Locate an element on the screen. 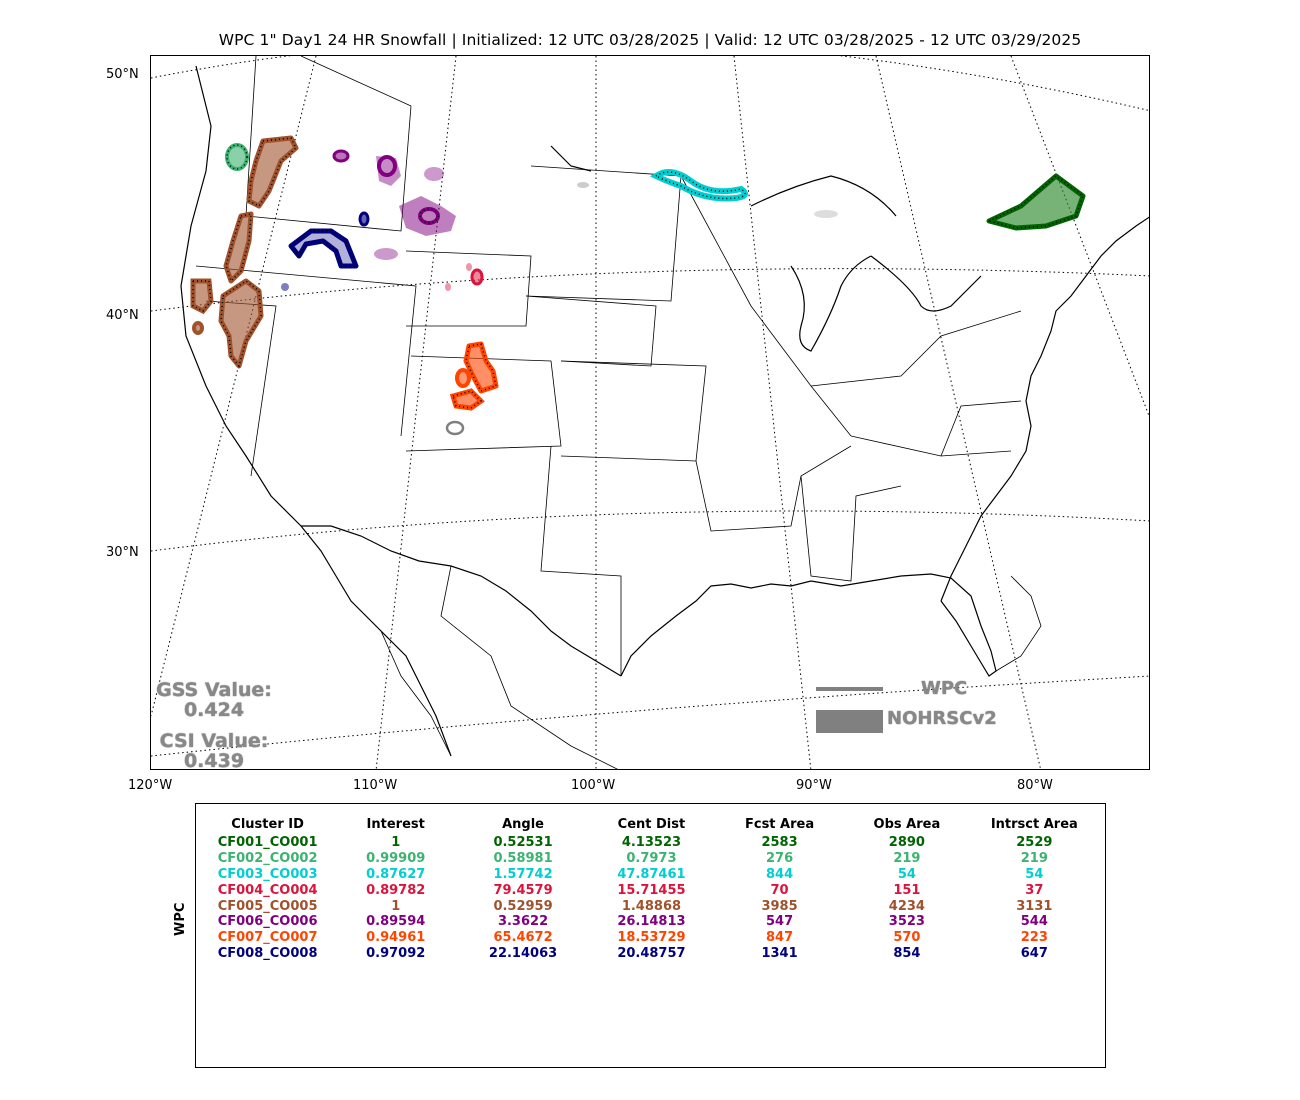 This screenshot has height=1100, width=1300. table-cell: 22.14063 is located at coordinates (523, 953).